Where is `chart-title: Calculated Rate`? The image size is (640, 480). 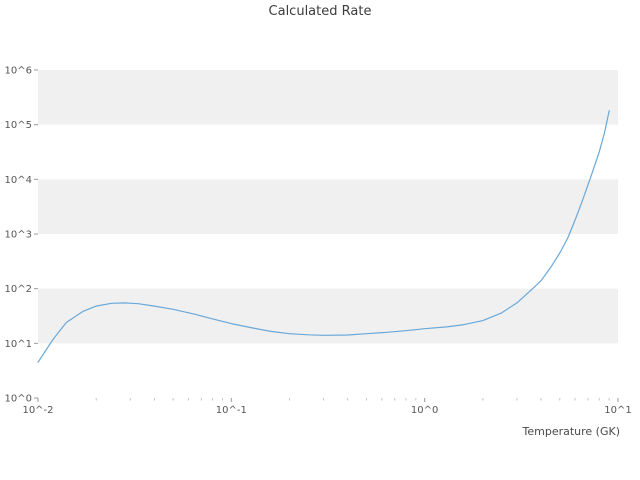 chart-title: Calculated Rate is located at coordinates (320, 11).